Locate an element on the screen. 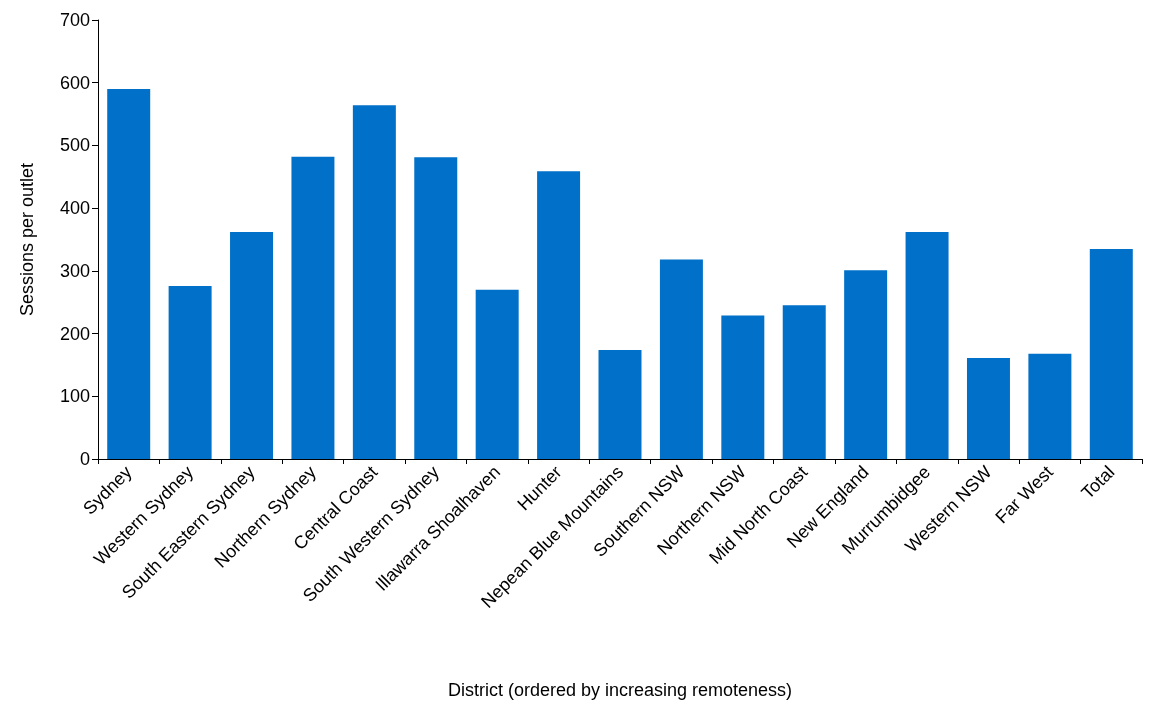  y-tick-label: 400 is located at coordinates (74, 208).